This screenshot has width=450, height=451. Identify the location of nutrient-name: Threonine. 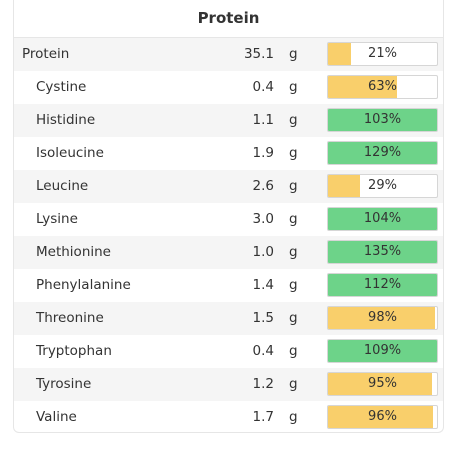
(70, 318).